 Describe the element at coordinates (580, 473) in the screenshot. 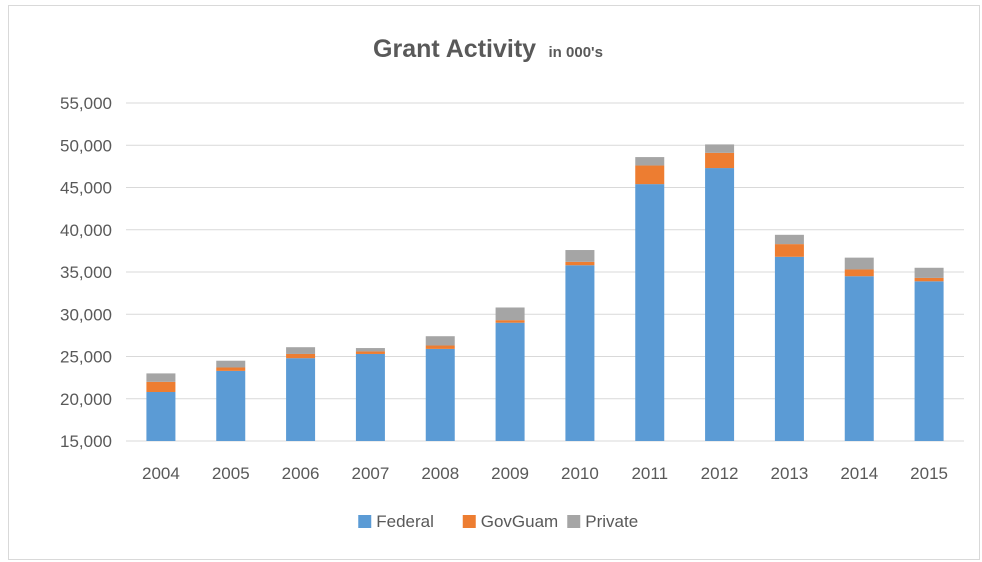

I see `x-tick-label: 2010` at that location.